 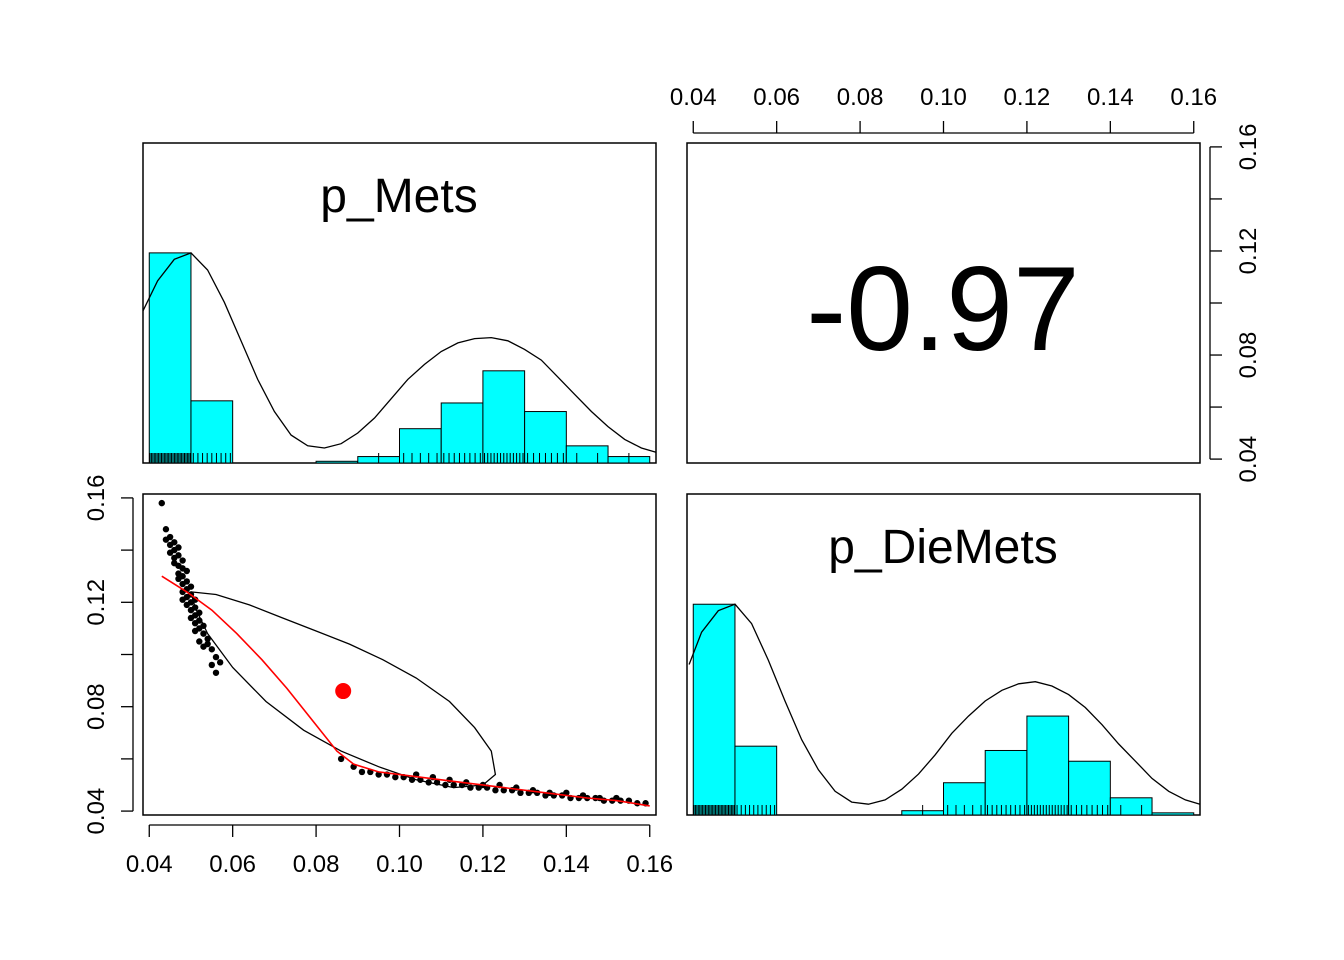 I want to click on top-x-axis: 0.04 0.06 0.08 0.10 0.12 0.14 0.16, so click(x=943, y=109).